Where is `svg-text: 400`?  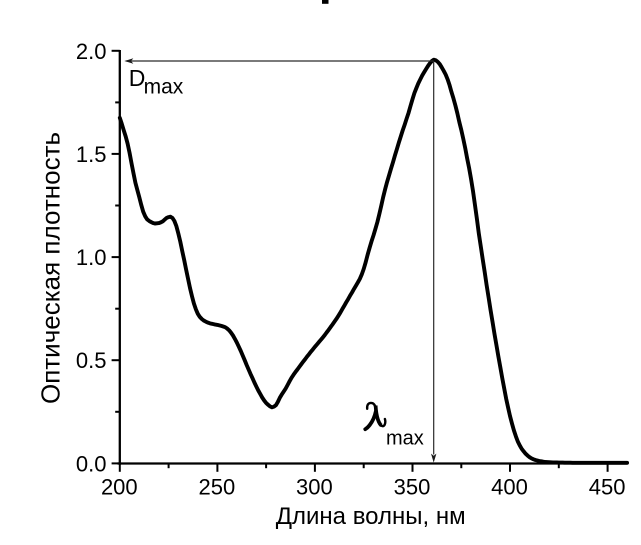
svg-text: 400 is located at coordinates (509, 486).